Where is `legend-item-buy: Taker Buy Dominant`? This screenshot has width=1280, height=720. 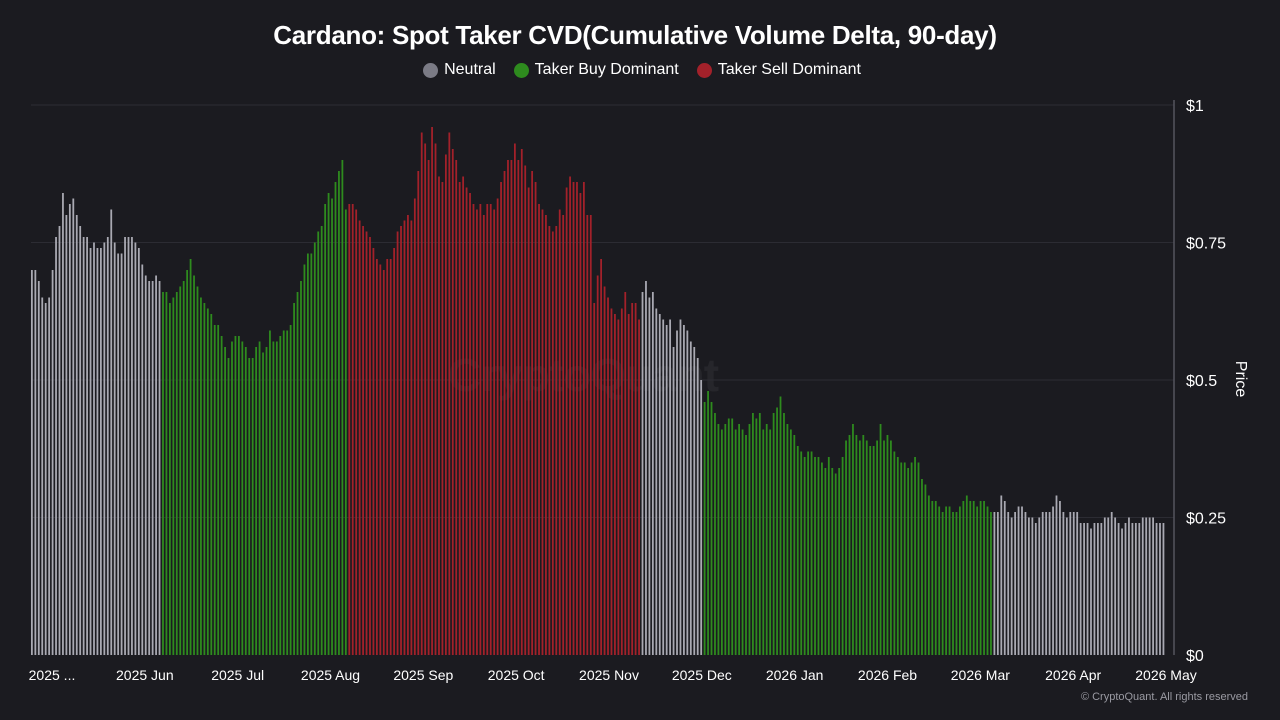 legend-item-buy: Taker Buy Dominant is located at coordinates (596, 70).